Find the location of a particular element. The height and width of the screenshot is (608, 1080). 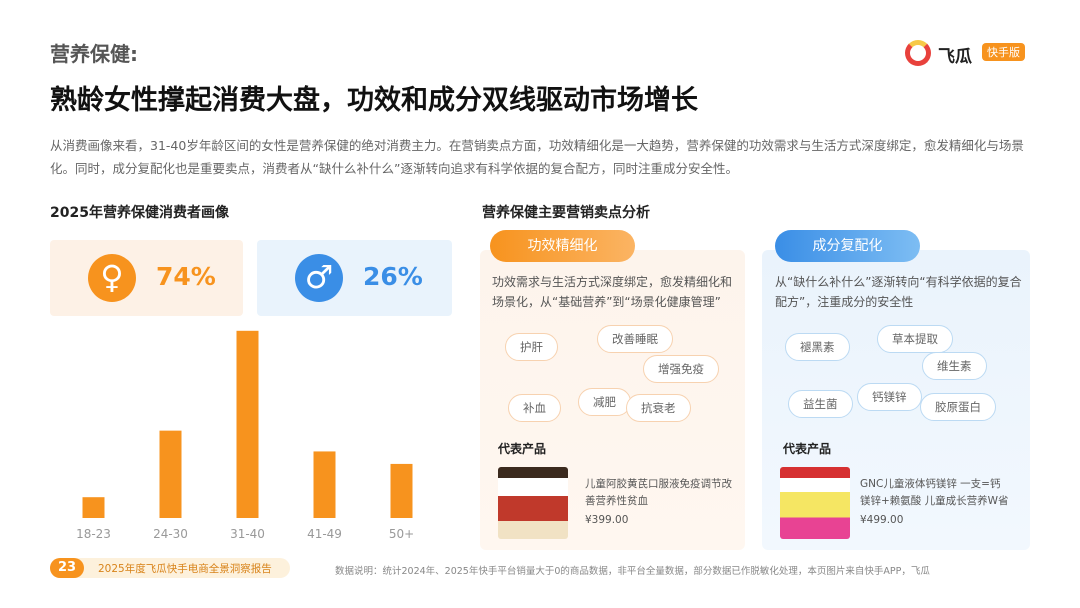

report-name: 2025年度飞瓜快手电商全景洞察报告 is located at coordinates (185, 569).